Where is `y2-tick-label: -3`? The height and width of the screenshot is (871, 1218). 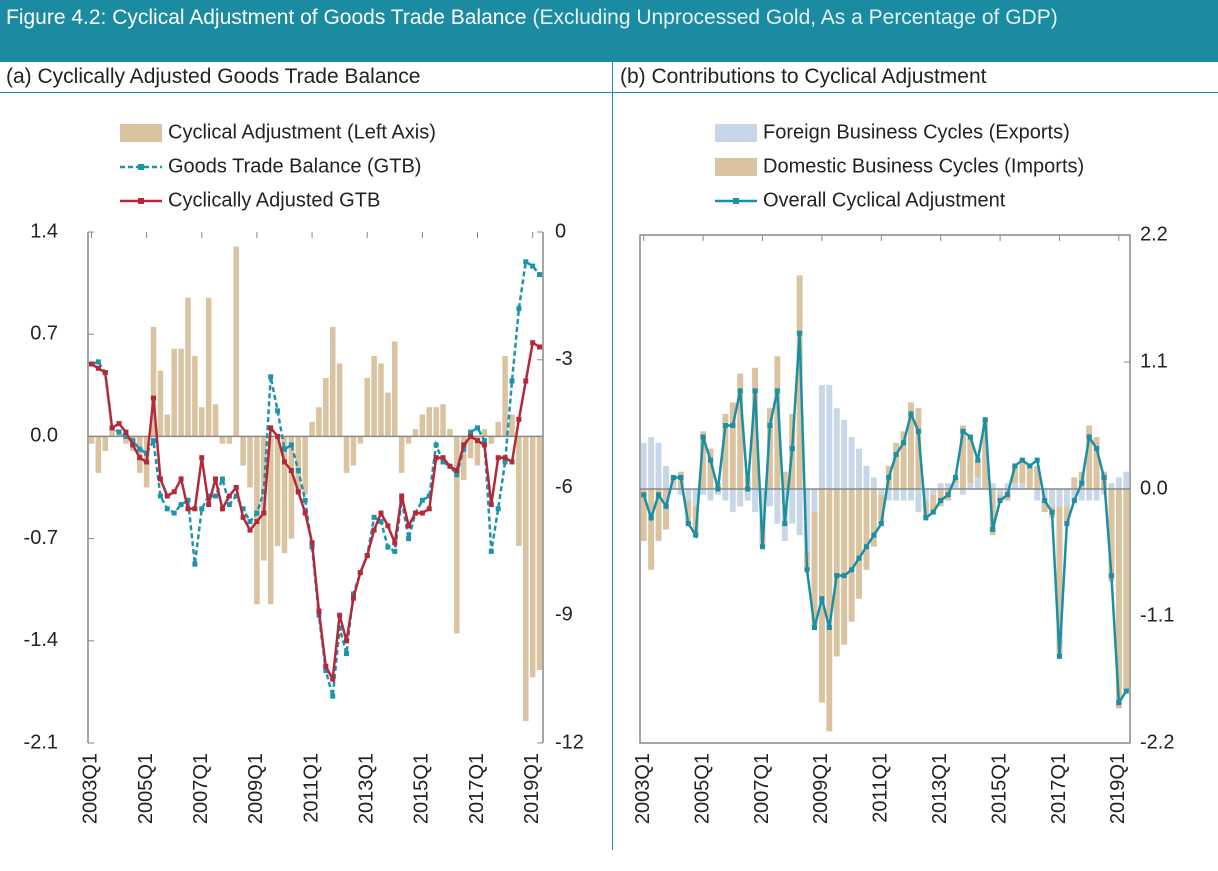 y2-tick-label: -3 is located at coordinates (564, 359).